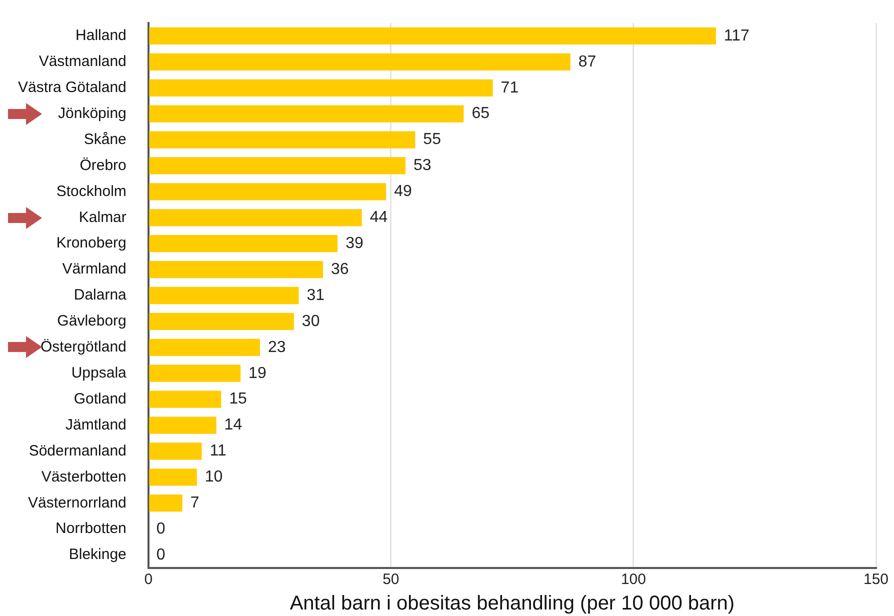  What do you see at coordinates (91, 191) in the screenshot?
I see `y-tick-label: Stockholm` at bounding box center [91, 191].